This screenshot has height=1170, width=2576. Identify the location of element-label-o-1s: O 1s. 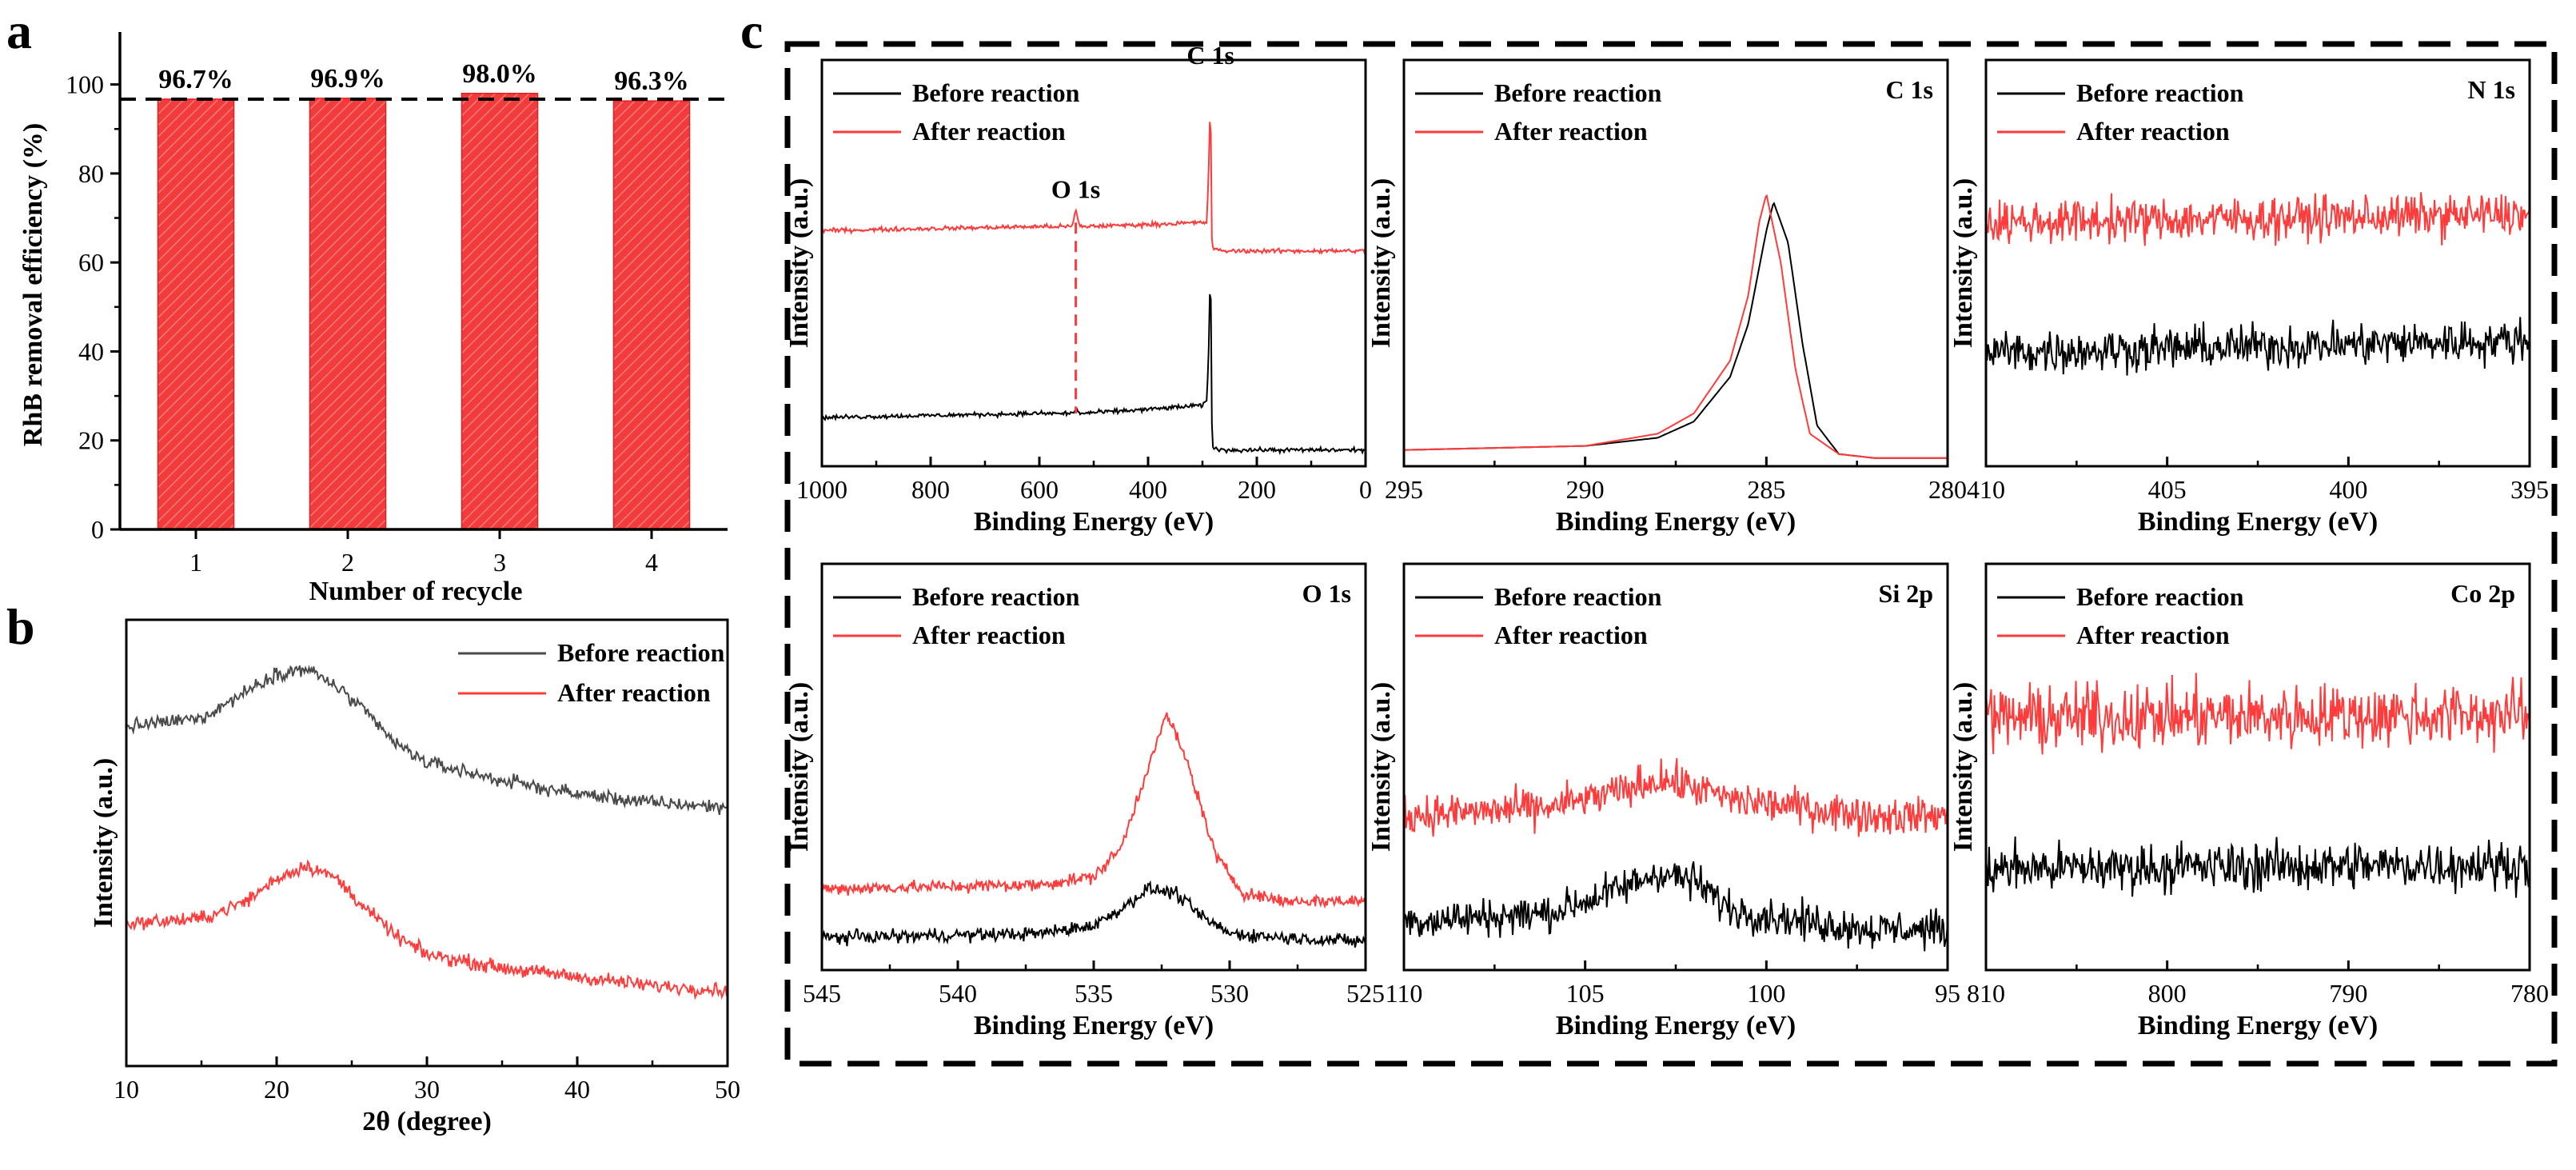
(1326, 593).